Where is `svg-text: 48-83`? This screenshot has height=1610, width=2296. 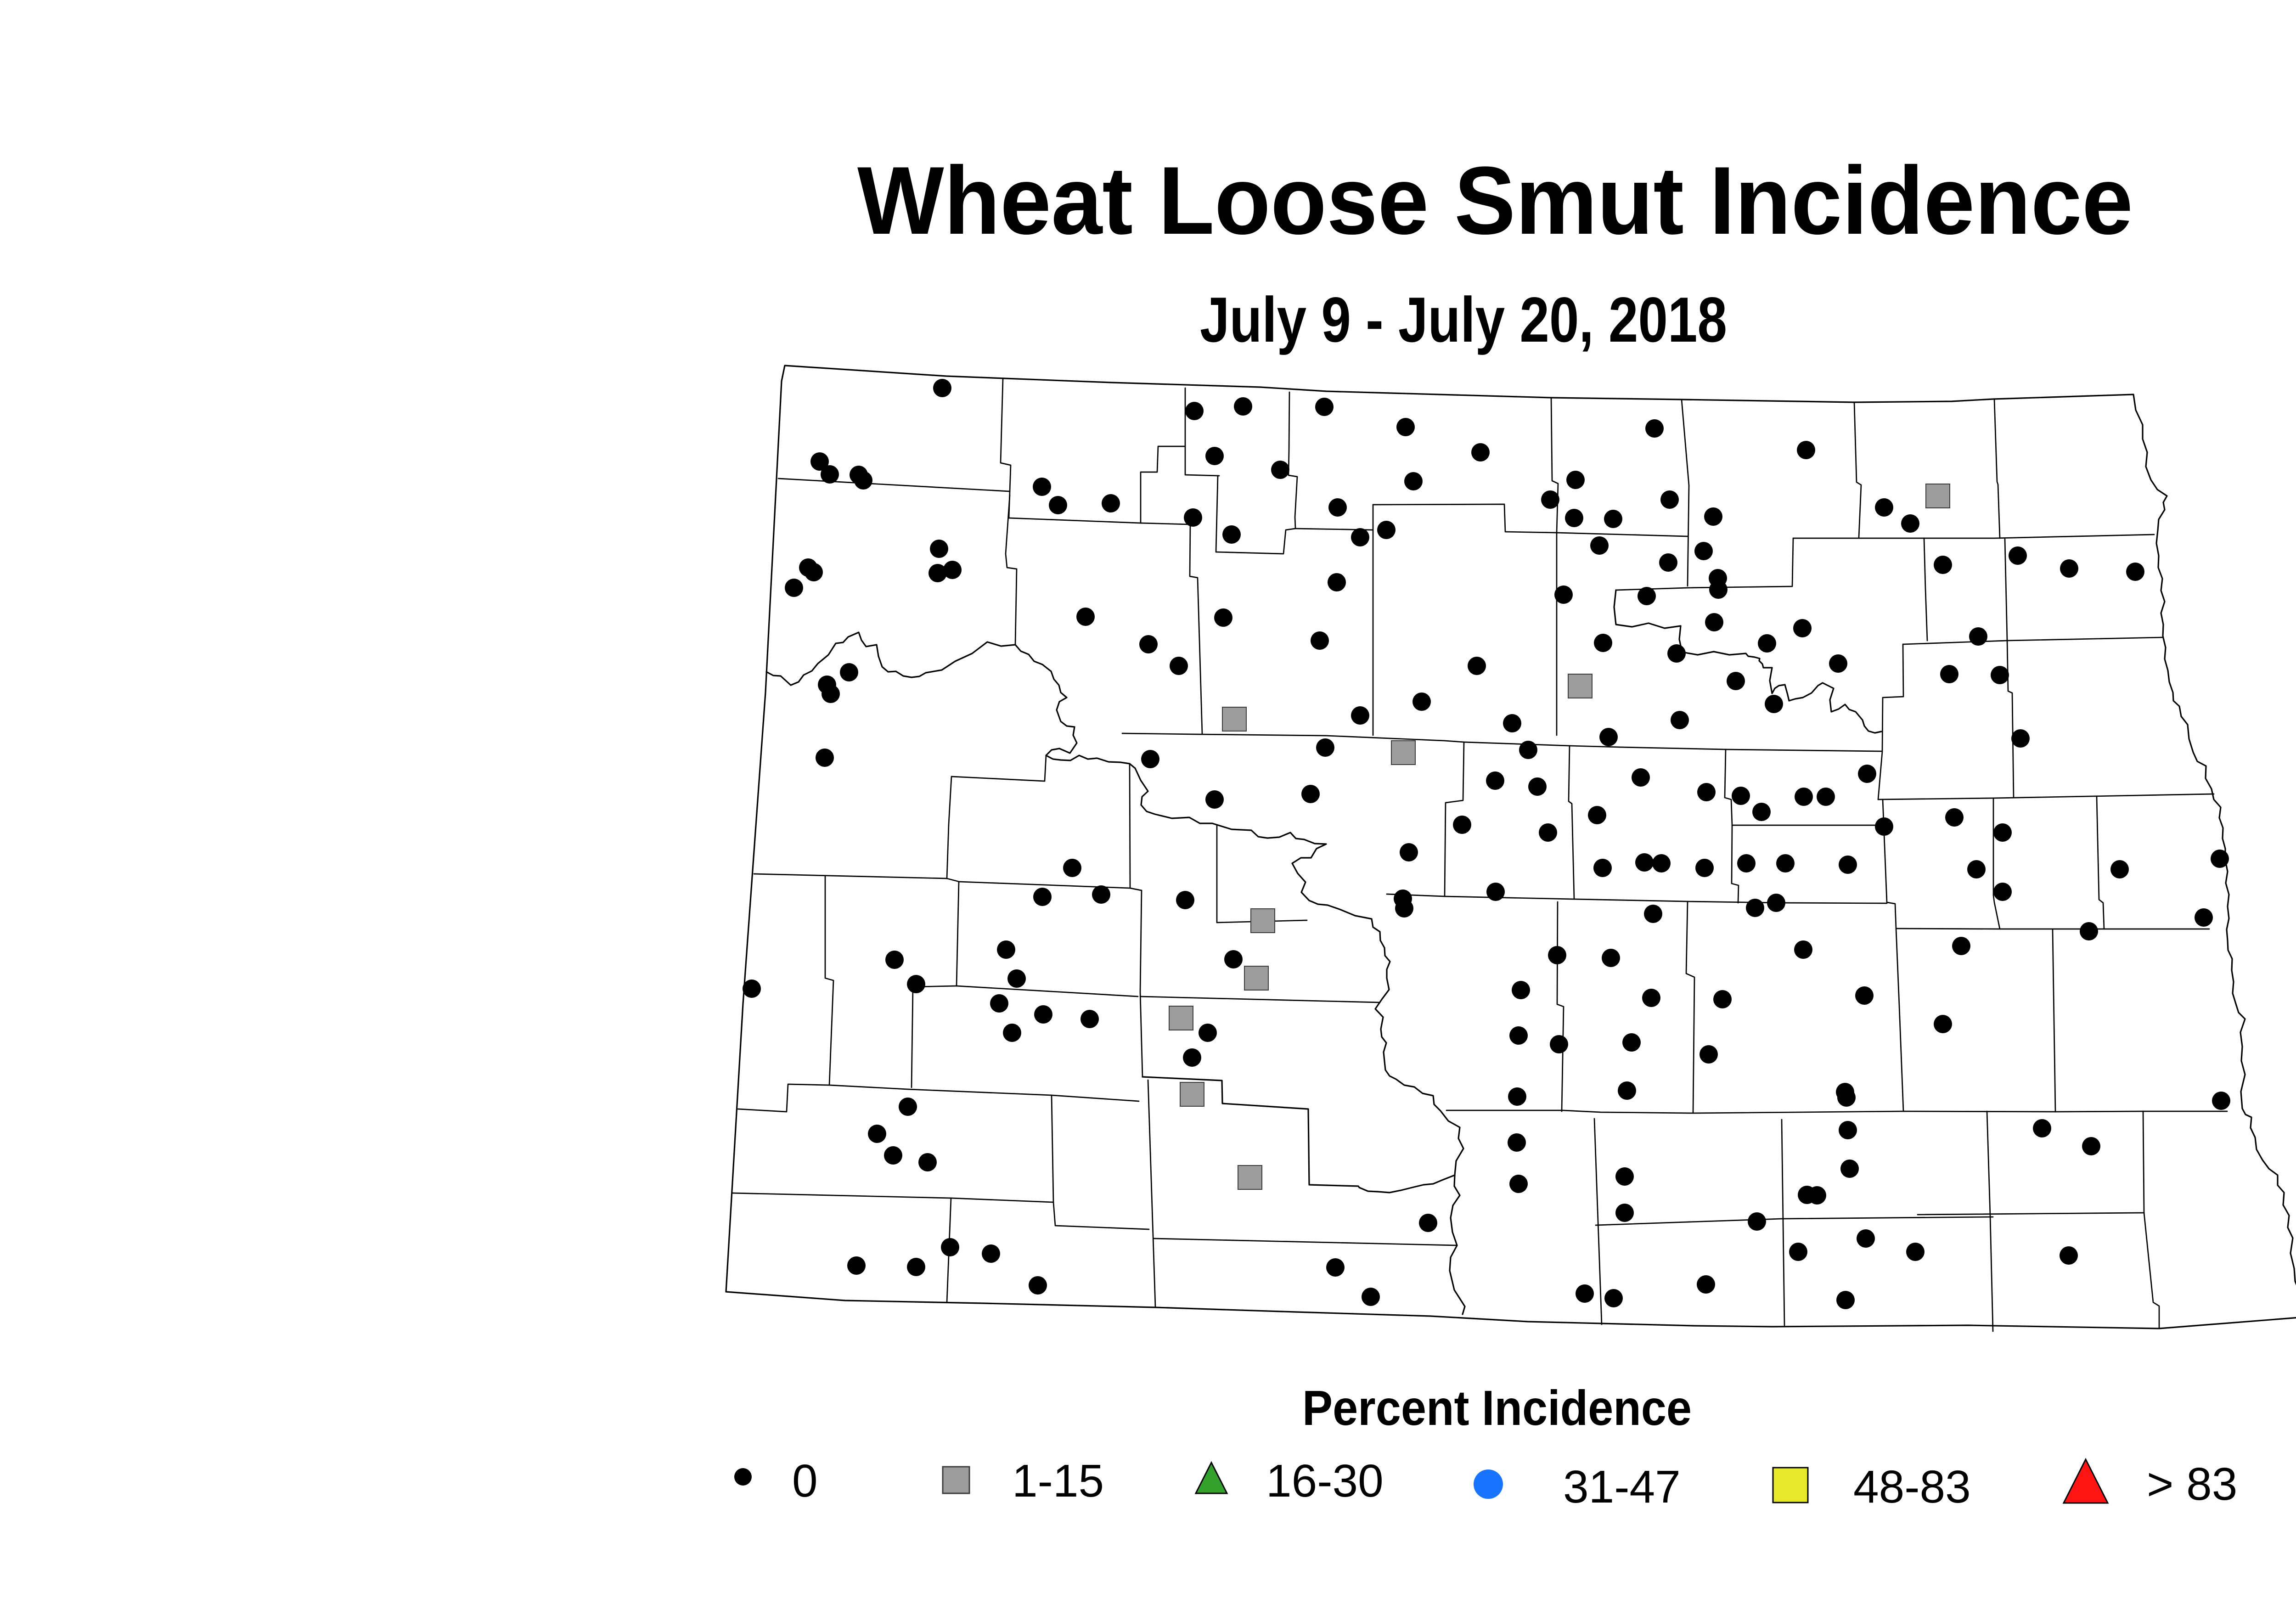 svg-text: 48-83 is located at coordinates (1912, 1487).